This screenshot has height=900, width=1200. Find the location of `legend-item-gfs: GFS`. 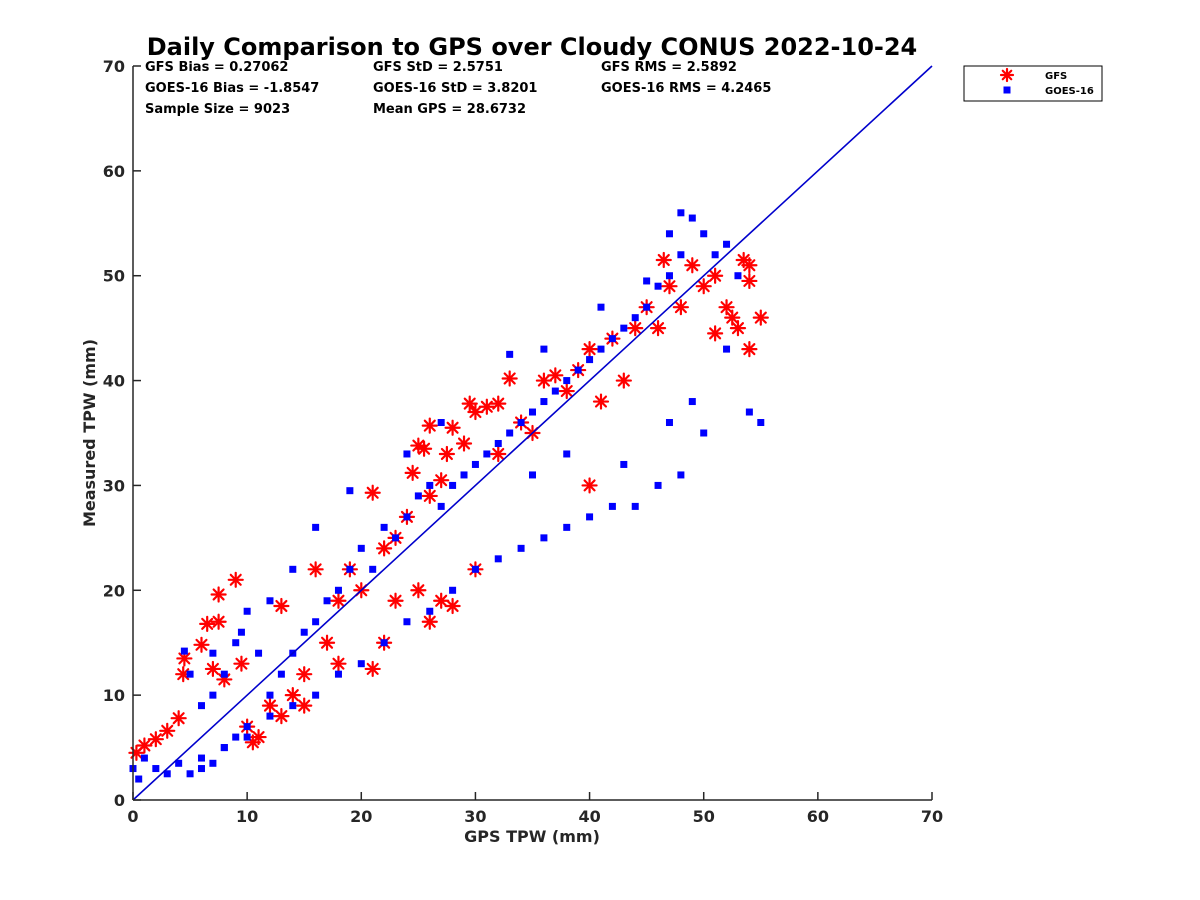

legend-item-gfs: GFS is located at coordinates (1033, 75).